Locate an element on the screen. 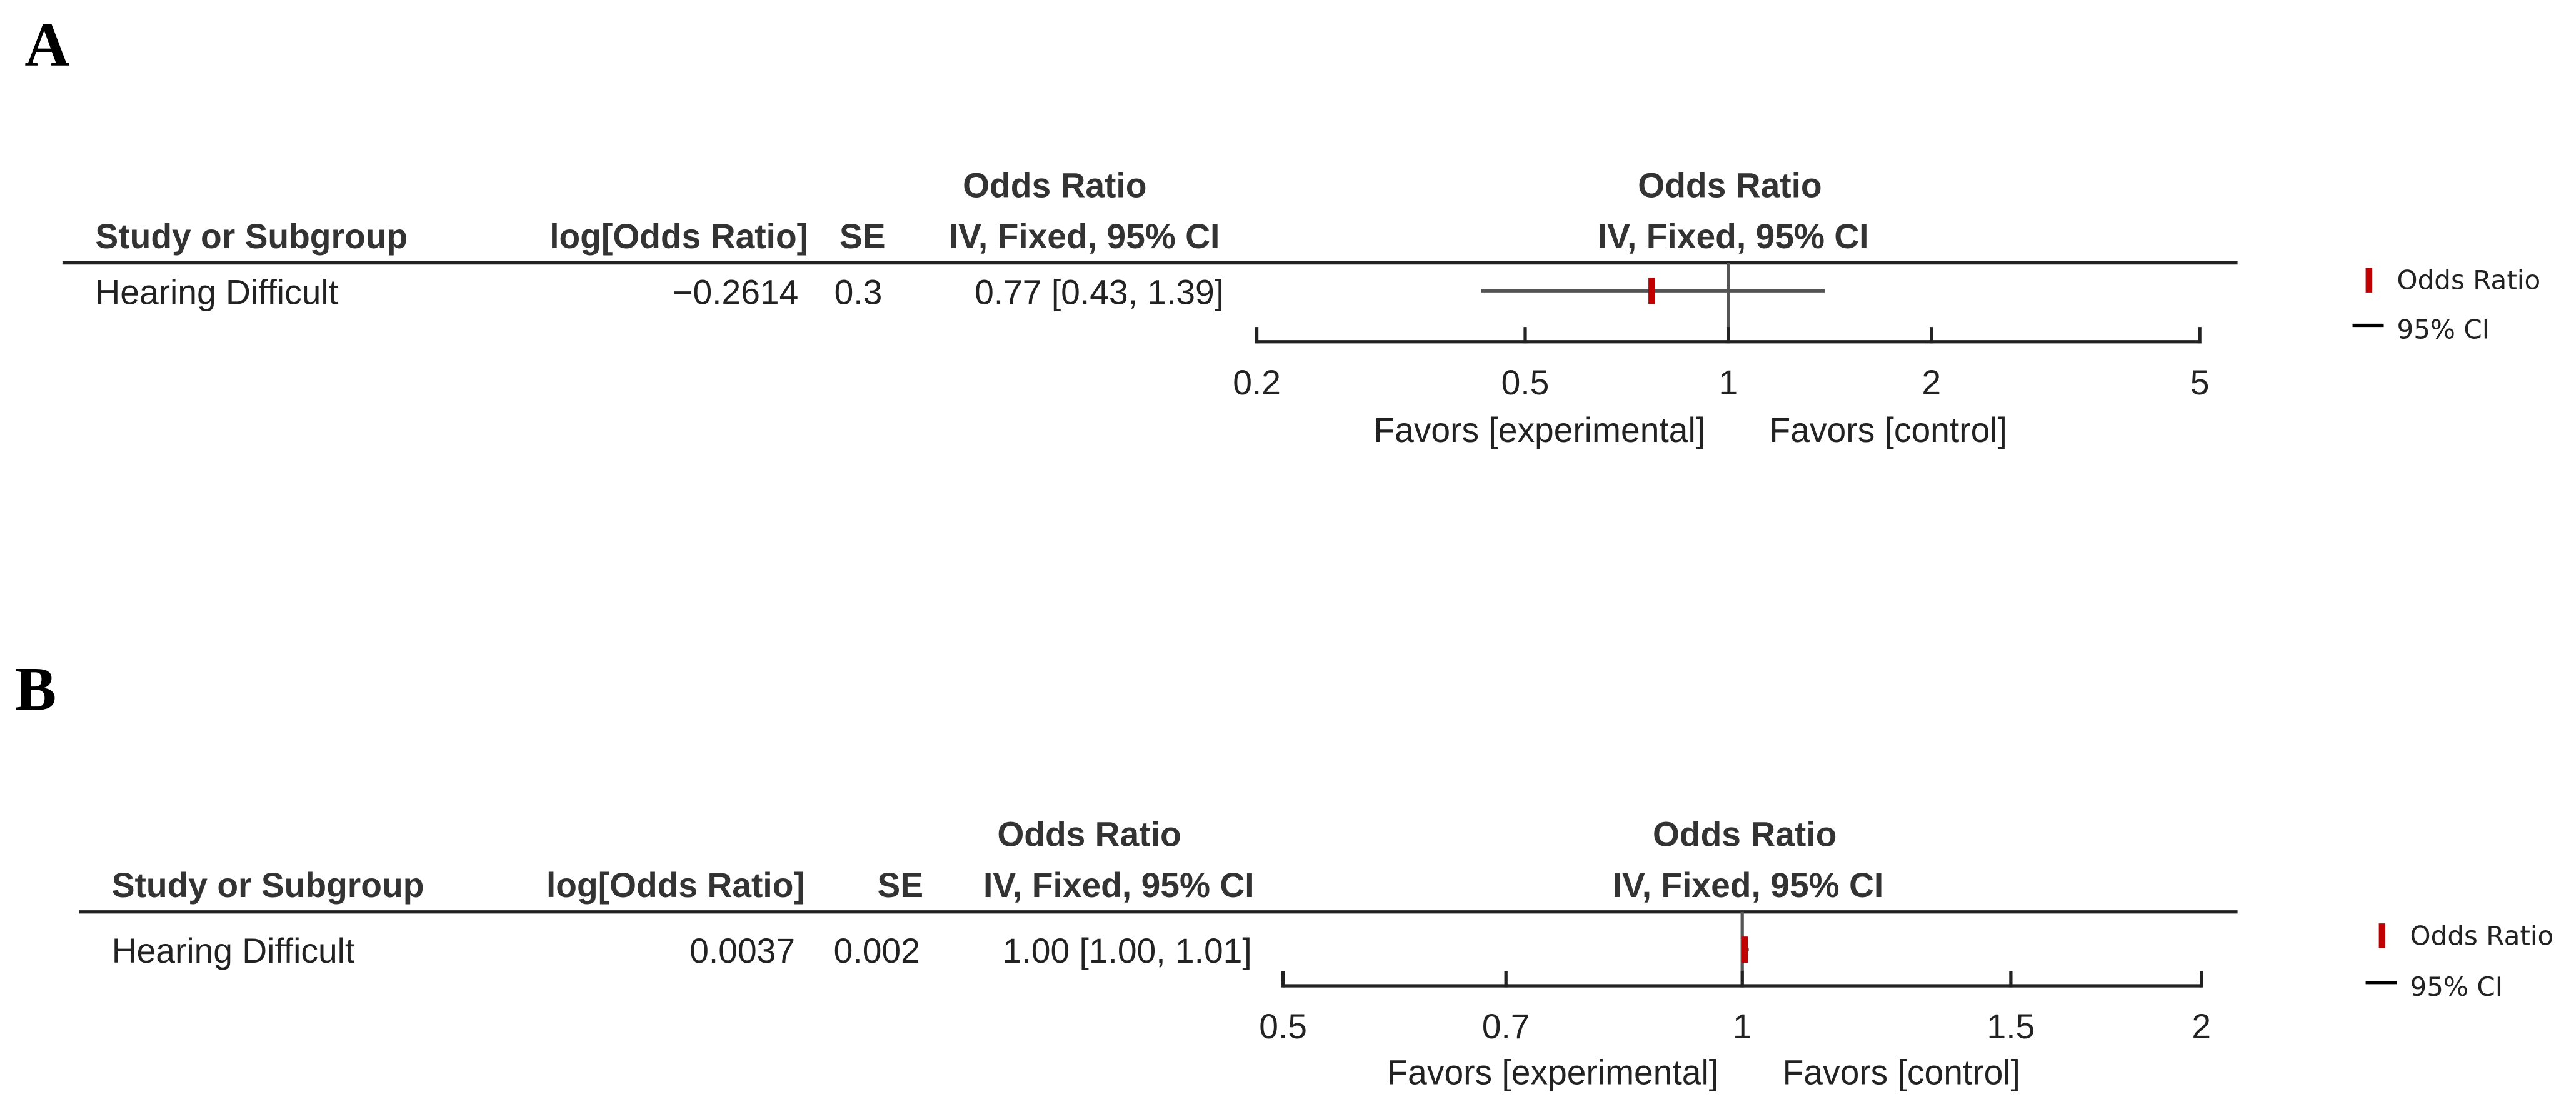  log-or: 0.0037 is located at coordinates (742, 950).